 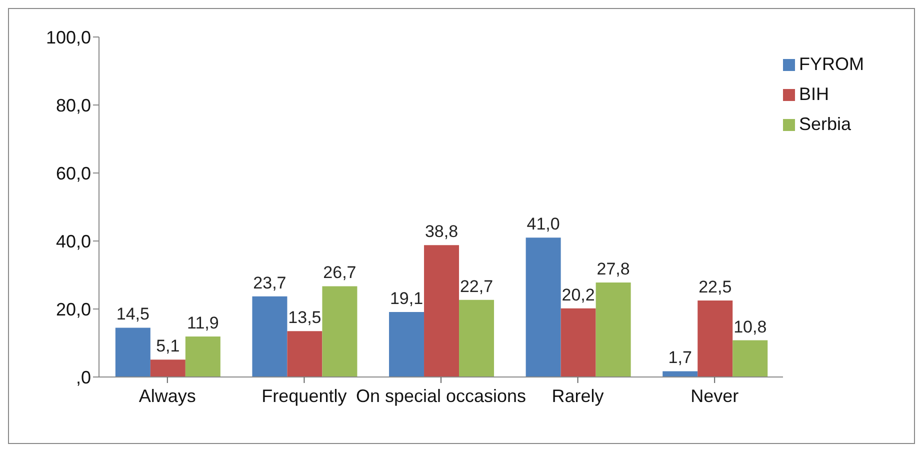 I want to click on legend-label: BIH, so click(x=814, y=94).